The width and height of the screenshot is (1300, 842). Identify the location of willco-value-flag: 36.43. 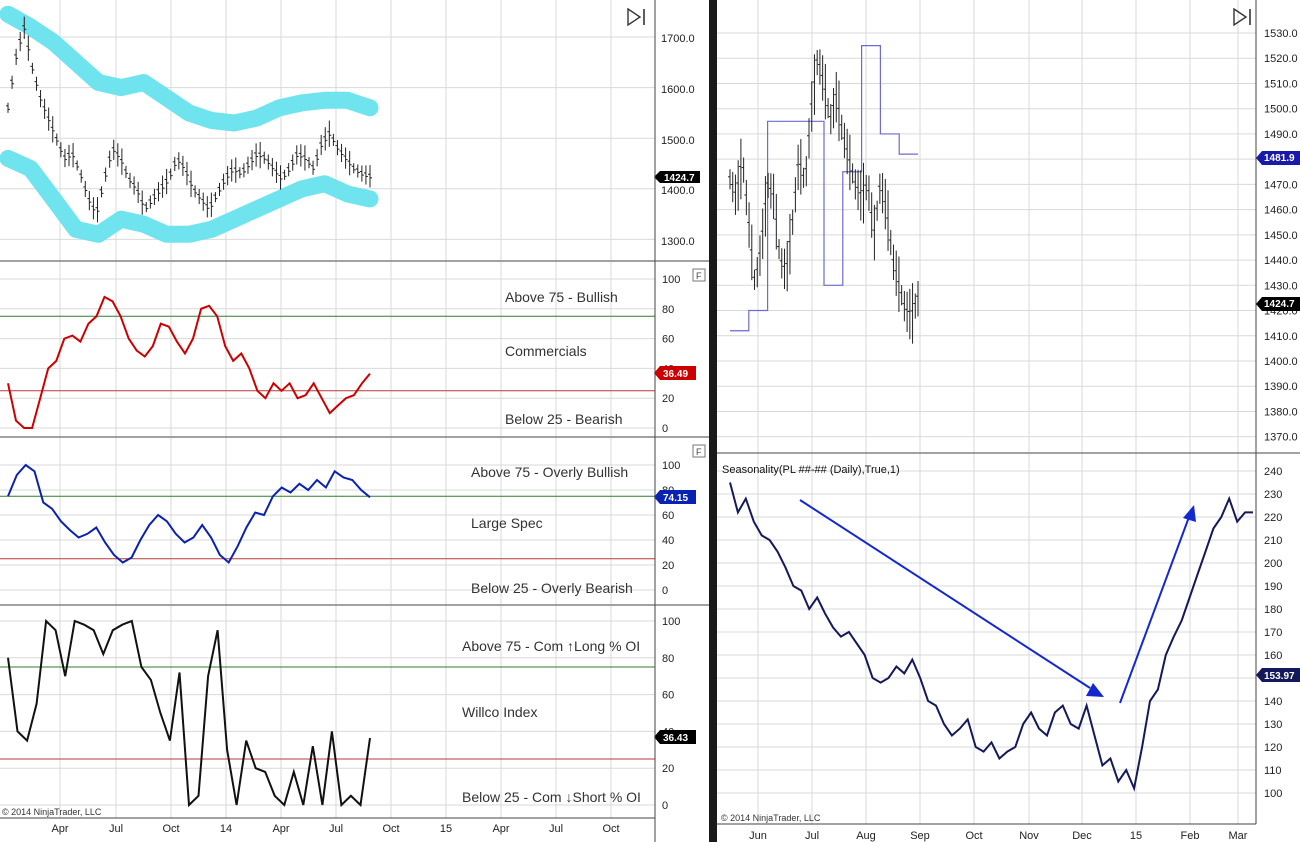
(675, 737).